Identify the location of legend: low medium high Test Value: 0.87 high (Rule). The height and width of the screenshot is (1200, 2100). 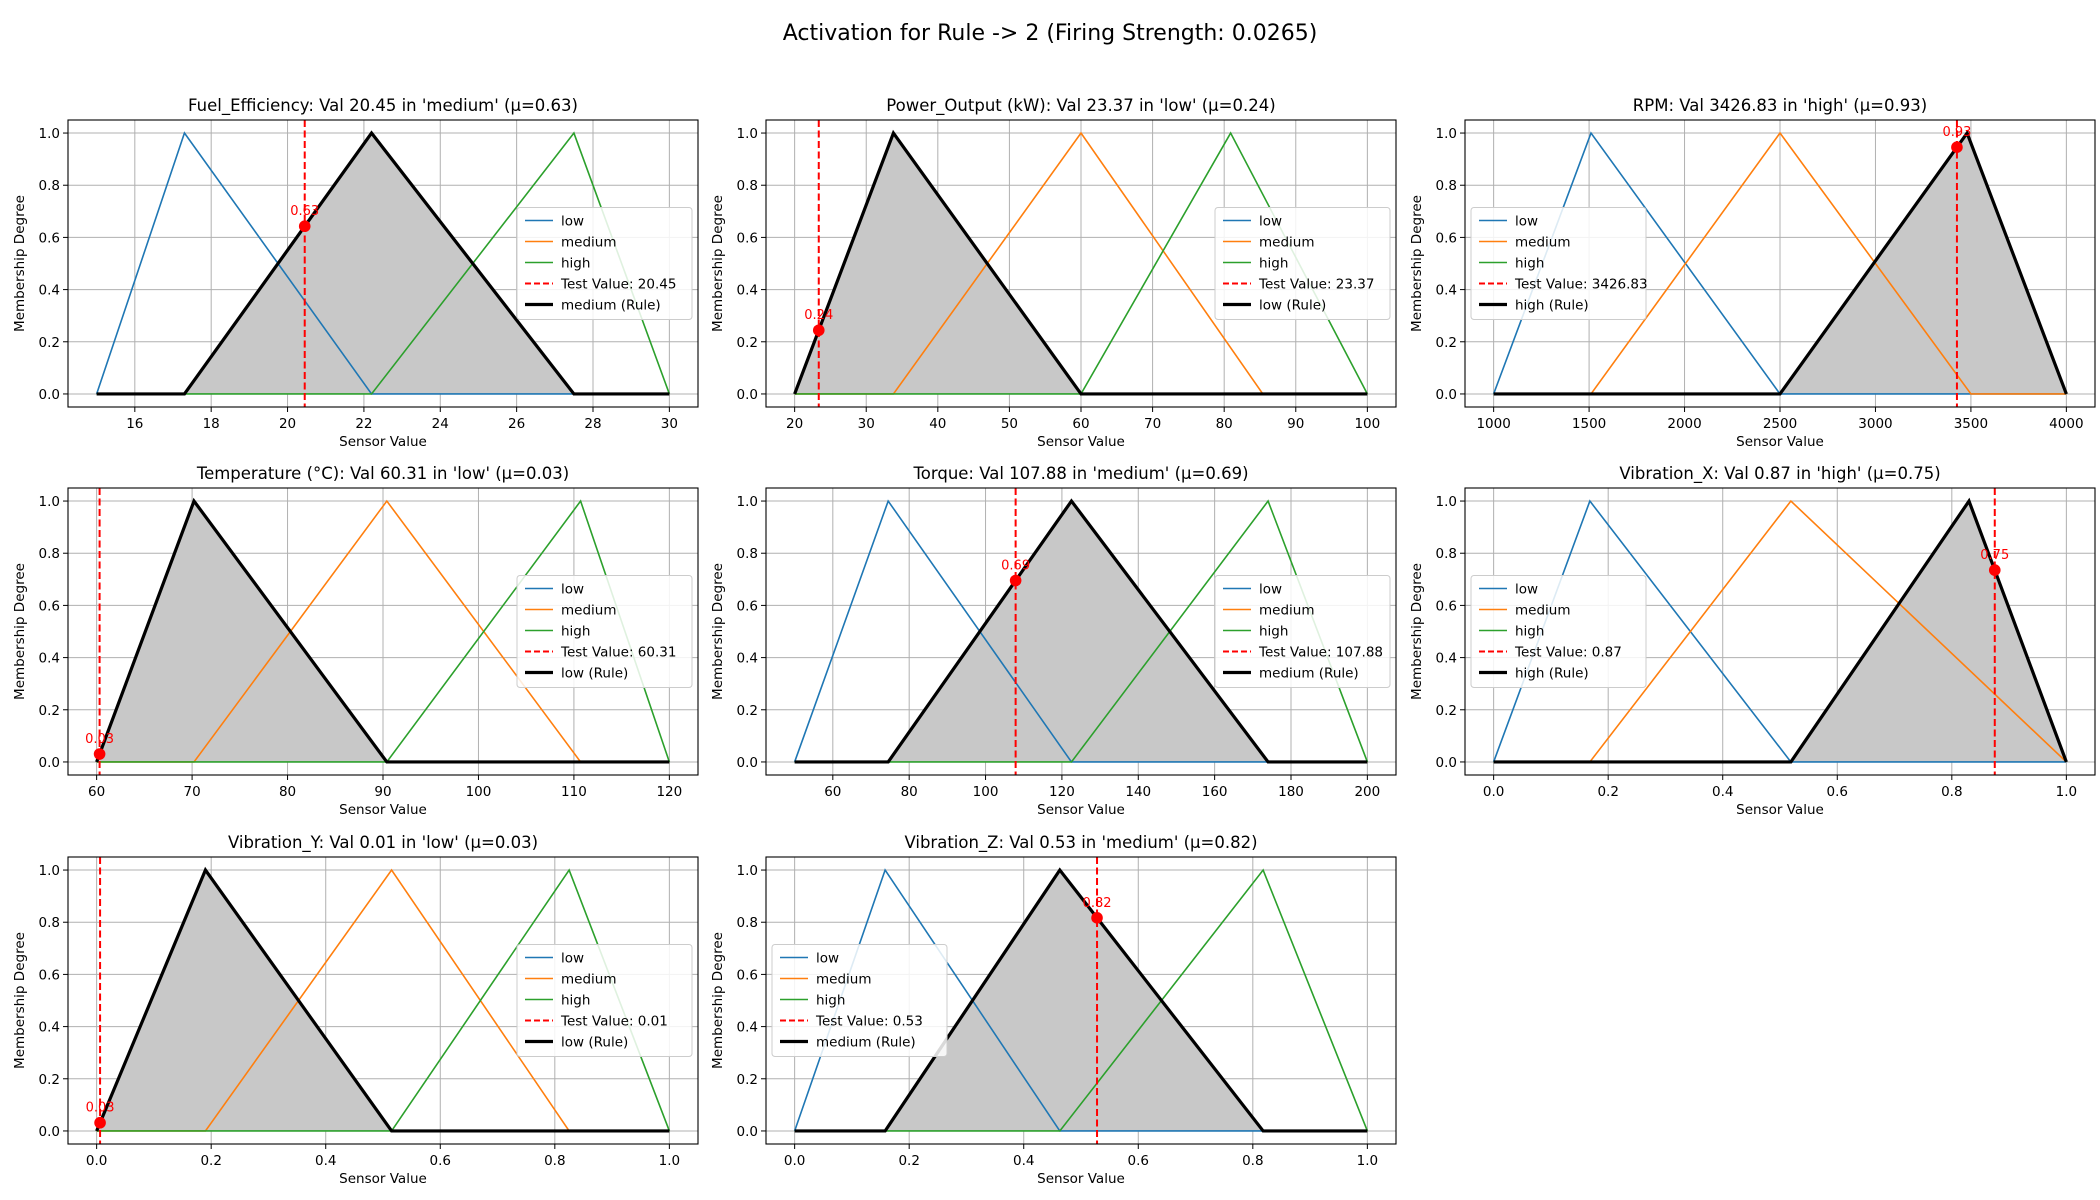
(1558, 631).